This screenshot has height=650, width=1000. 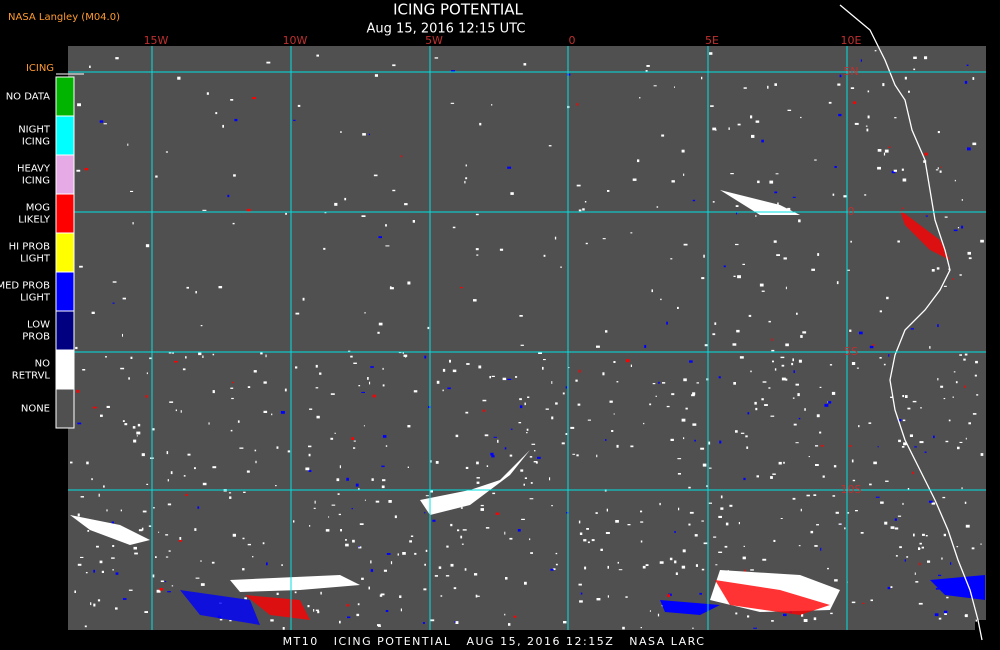 What do you see at coordinates (220, 607) in the screenshot?
I see `icing-patch` at bounding box center [220, 607].